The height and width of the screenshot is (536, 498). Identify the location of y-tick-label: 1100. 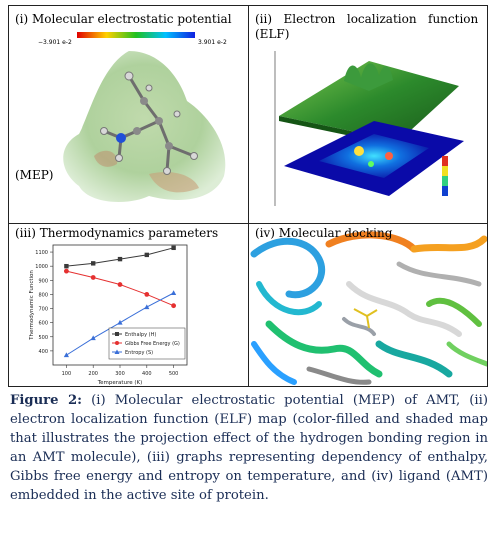
(41, 253).